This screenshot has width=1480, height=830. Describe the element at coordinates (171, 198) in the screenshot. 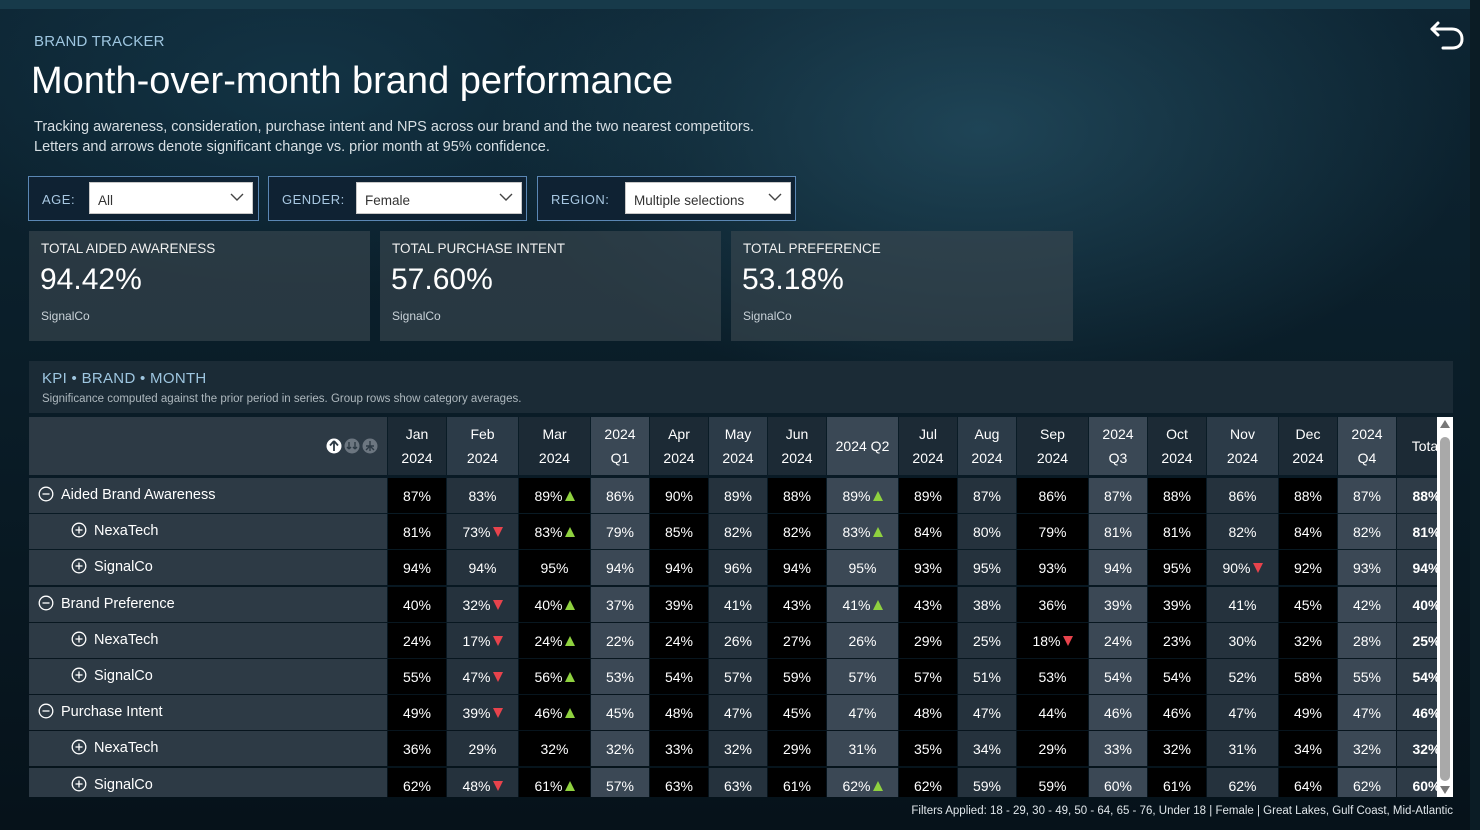

I see `age-dropdown: All` at that location.